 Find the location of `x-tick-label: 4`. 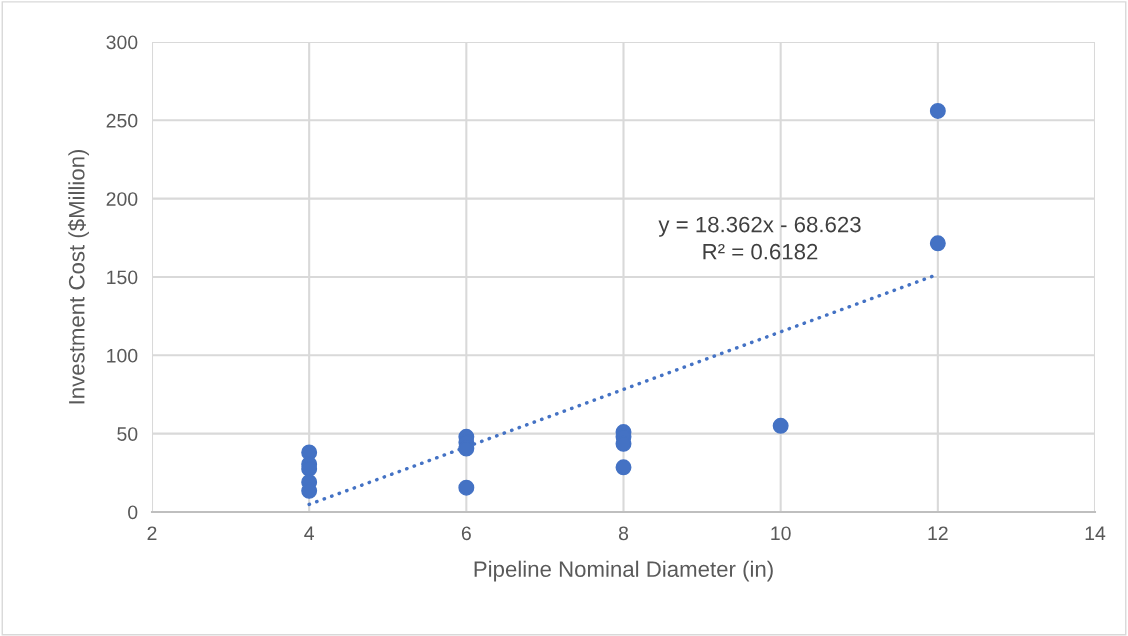

x-tick-label: 4 is located at coordinates (309, 533).